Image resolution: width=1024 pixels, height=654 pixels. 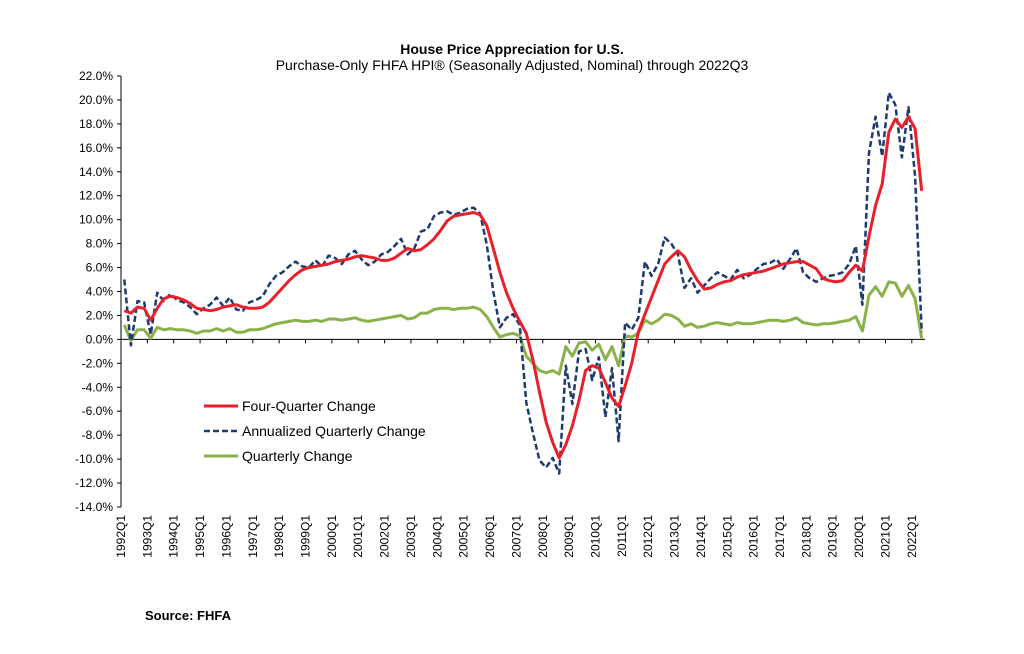 I want to click on y-tick-label: -6.0%, so click(x=98, y=411).